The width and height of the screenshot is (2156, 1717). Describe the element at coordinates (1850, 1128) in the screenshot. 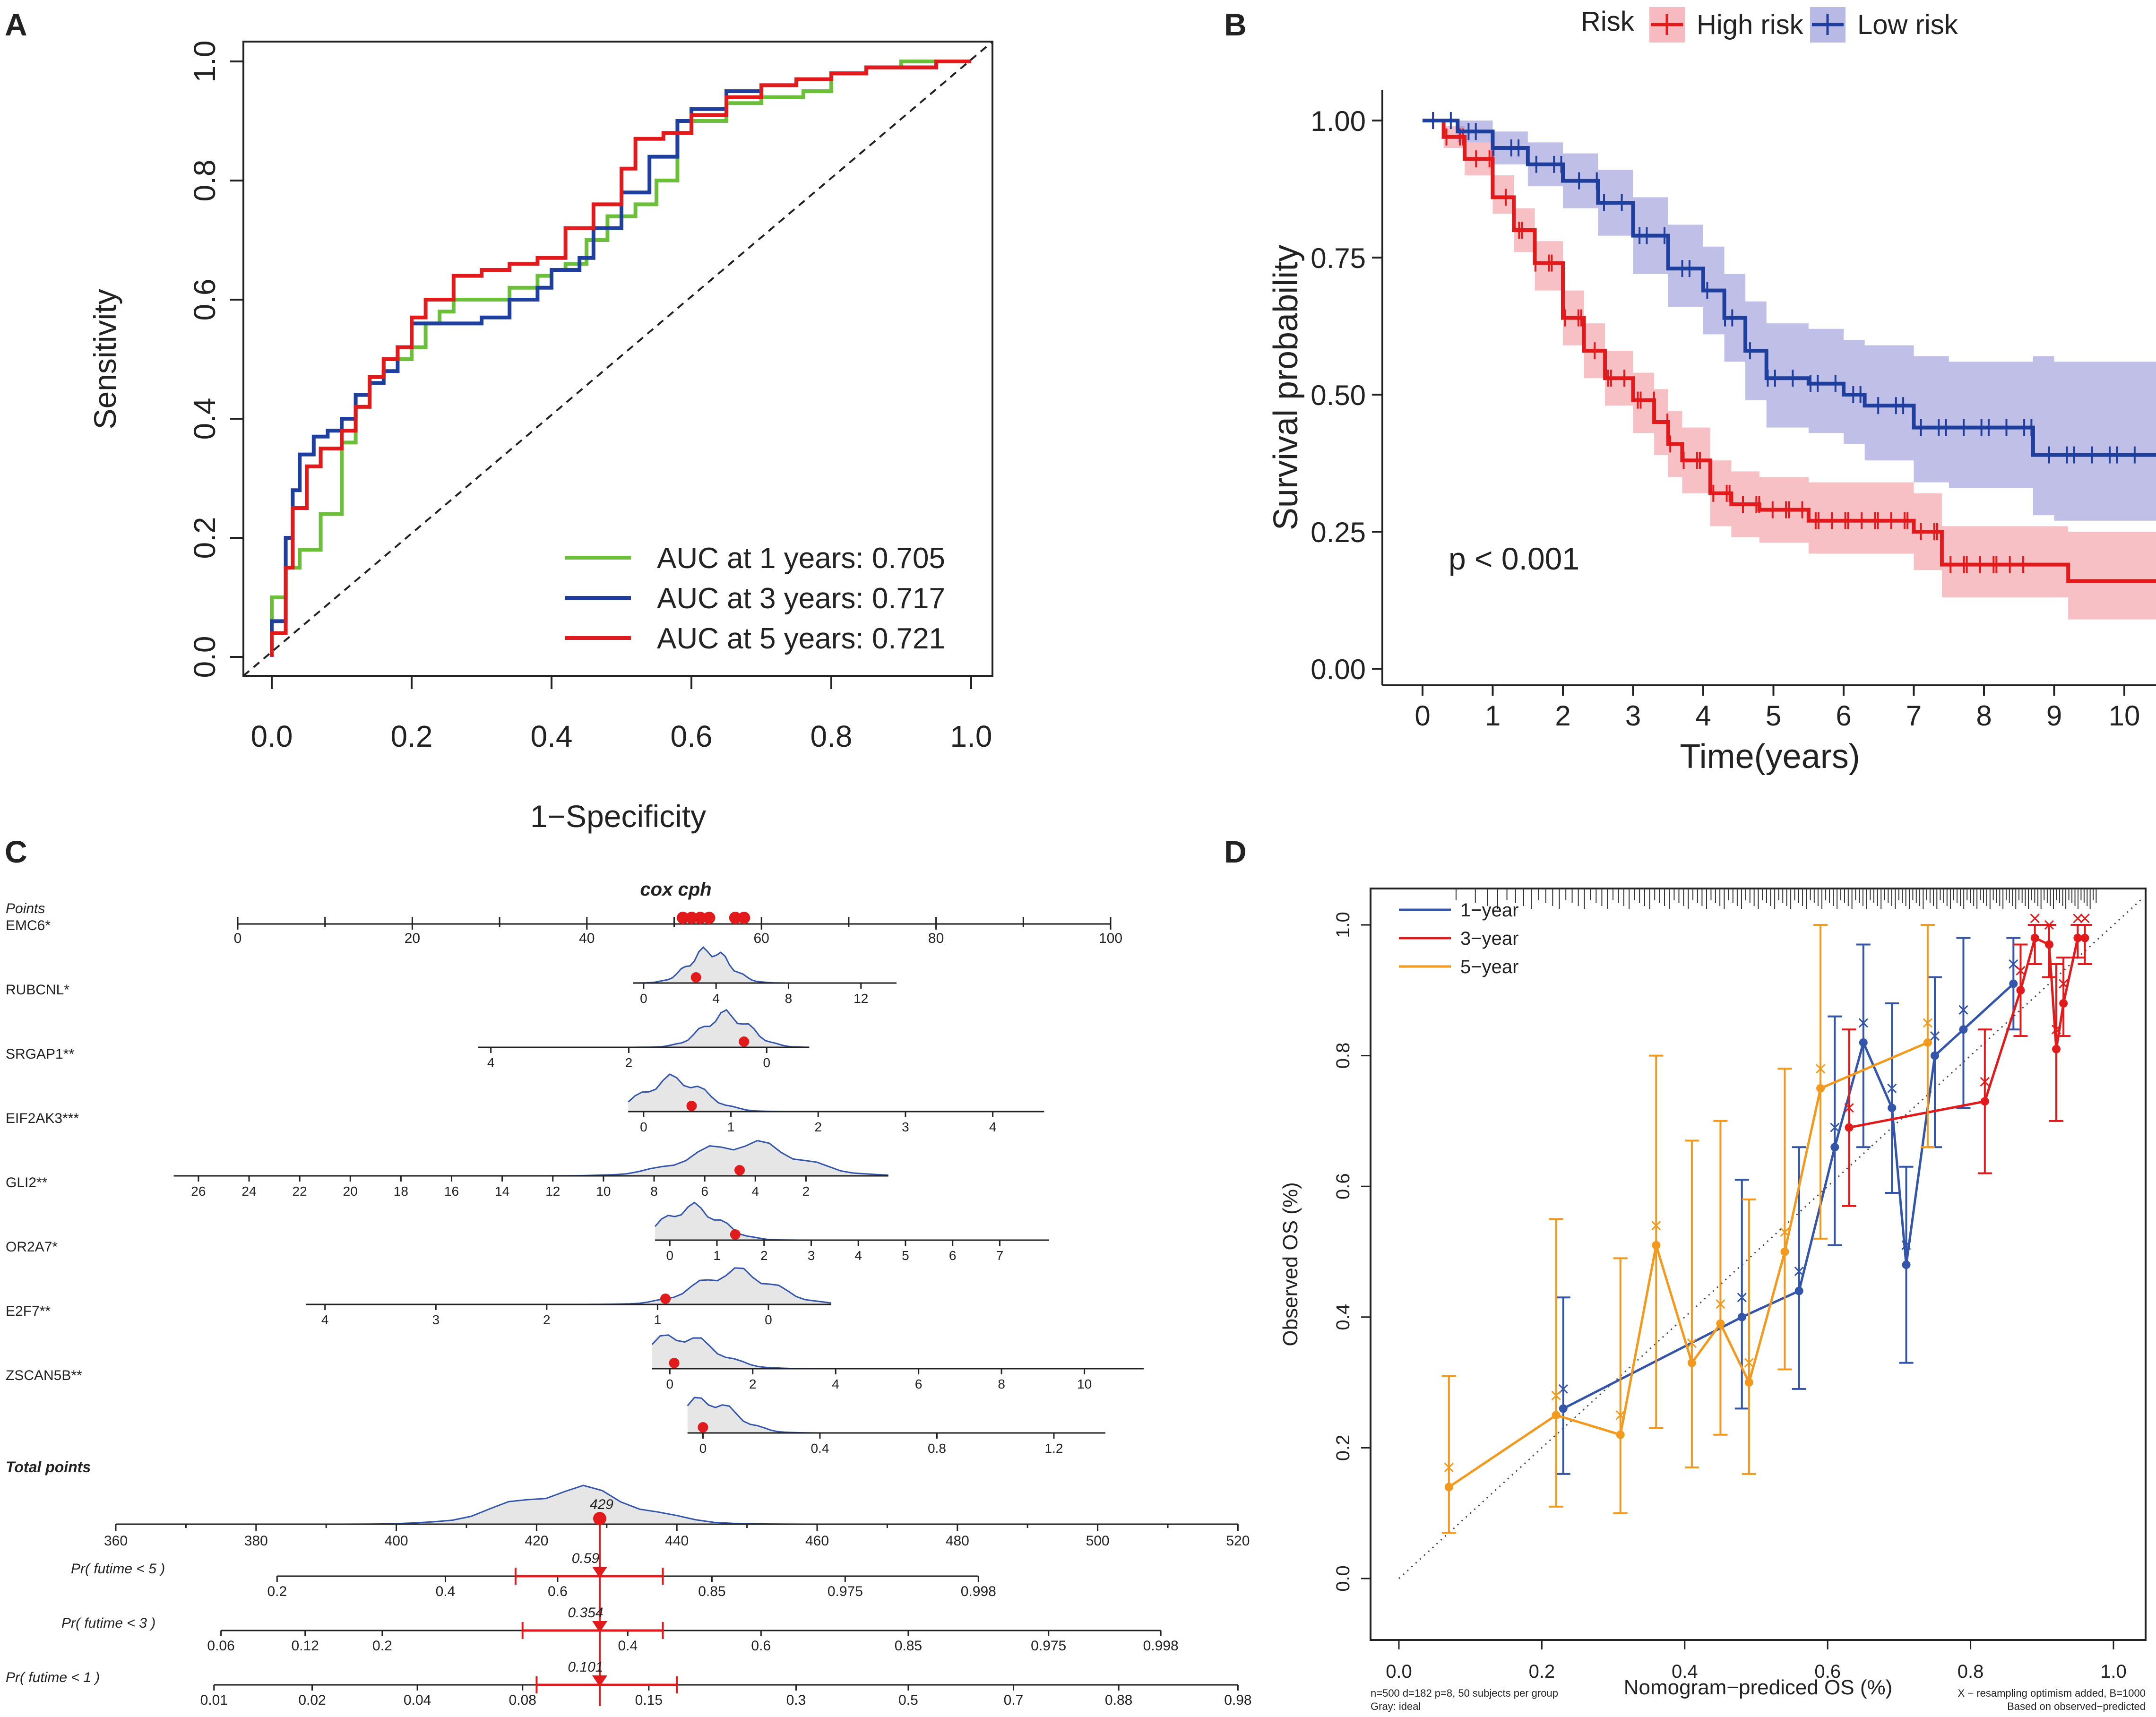

I see `calibration-point` at that location.